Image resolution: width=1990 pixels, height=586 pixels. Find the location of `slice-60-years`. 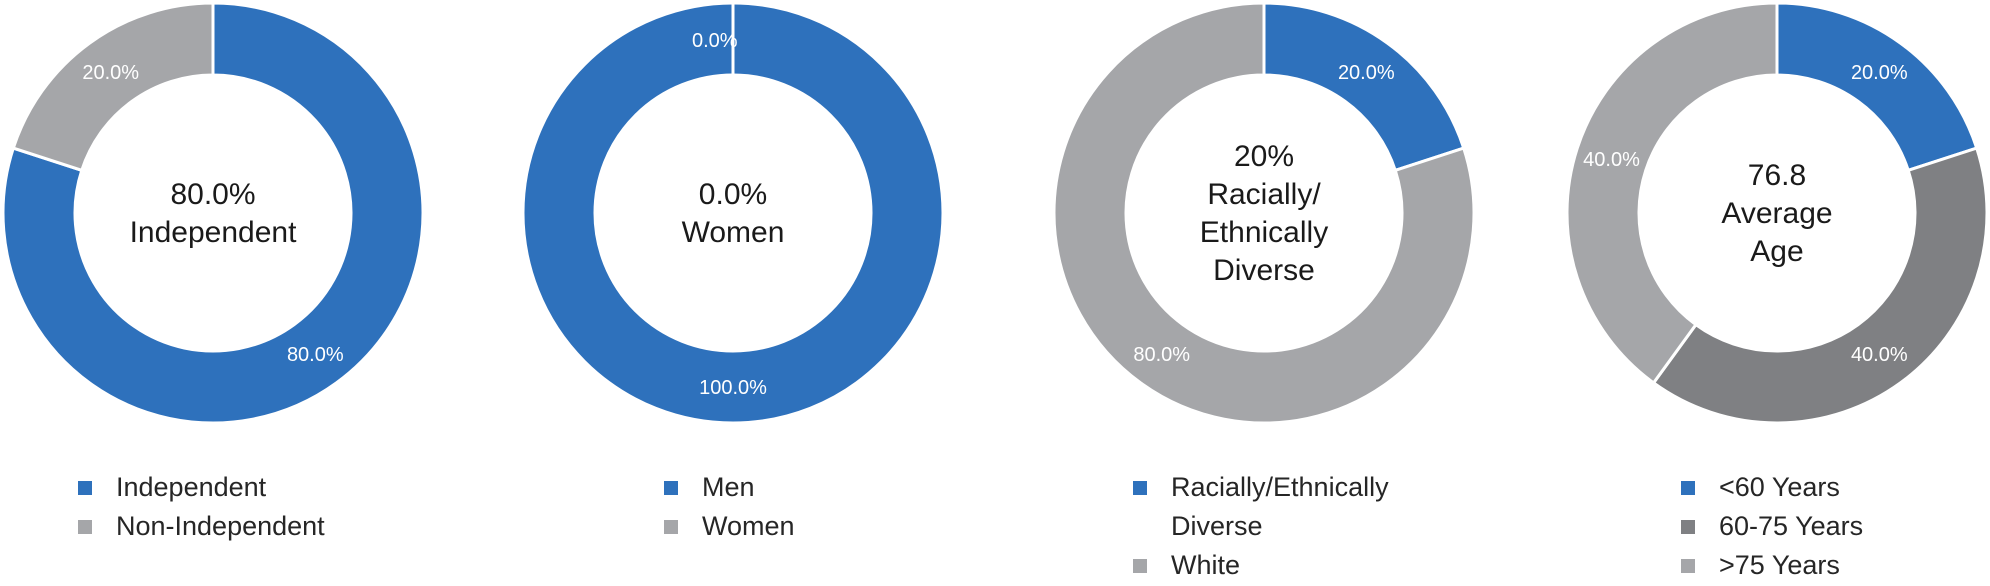

slice-60-years is located at coordinates (1877, 87).